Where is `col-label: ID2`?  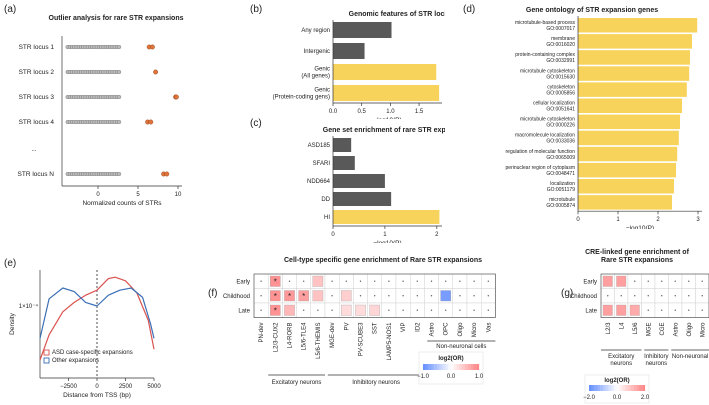
col-label: ID2 is located at coordinates (418, 327).